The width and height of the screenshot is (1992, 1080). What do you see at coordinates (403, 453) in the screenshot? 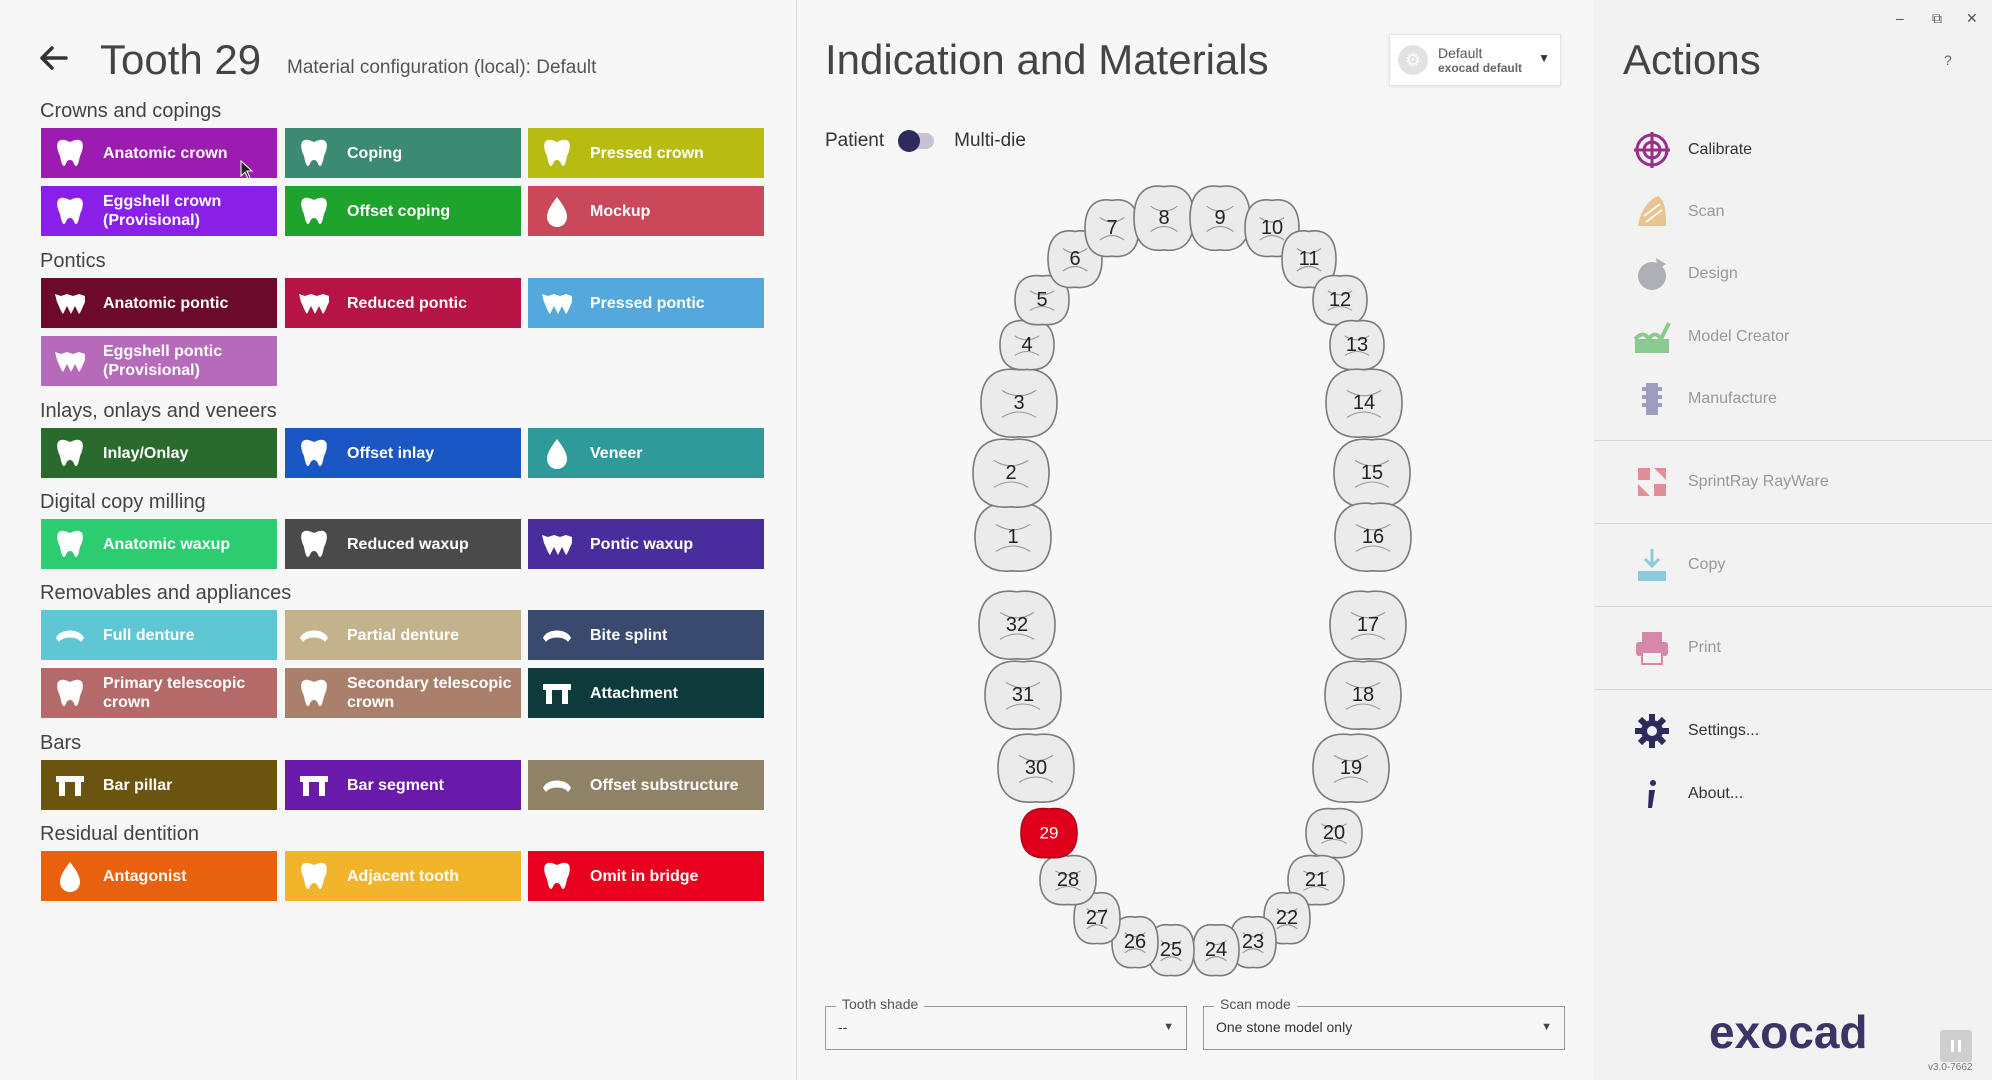
I see `material-button-offset-inlay: Offset inlay` at bounding box center [403, 453].